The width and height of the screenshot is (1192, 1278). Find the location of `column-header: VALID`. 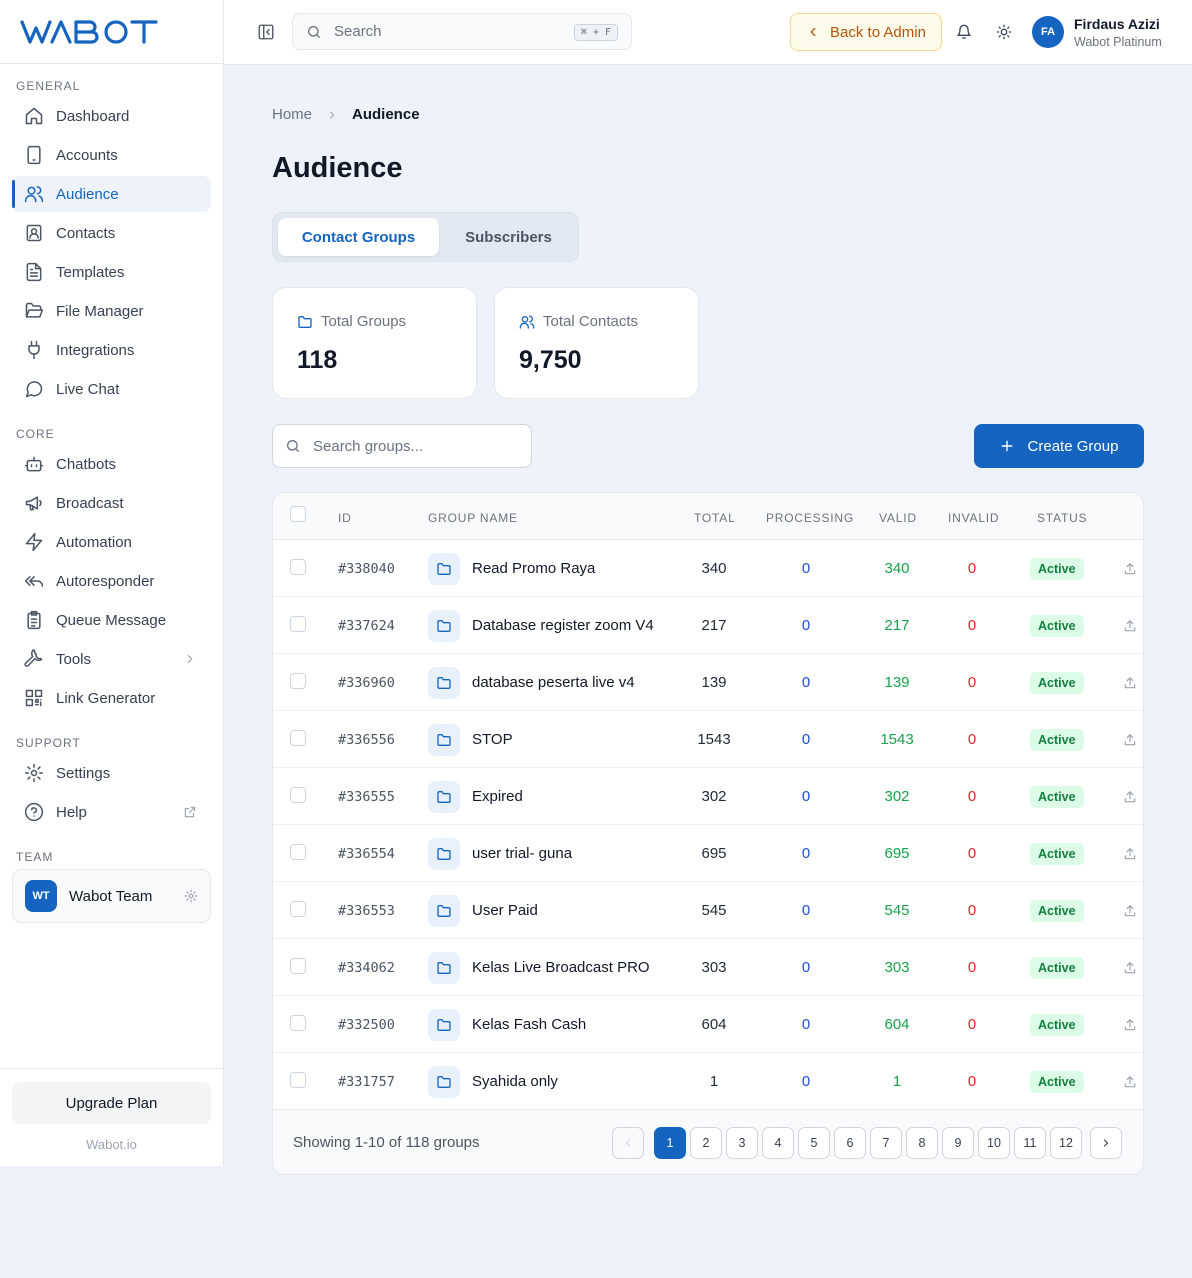

column-header: VALID is located at coordinates (898, 518).